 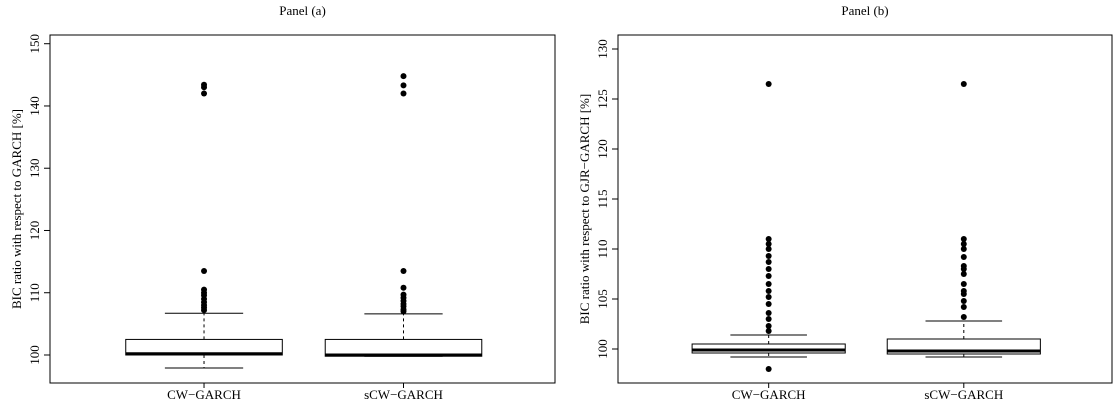 I want to click on y-tick-label: 125, so click(x=602, y=99).